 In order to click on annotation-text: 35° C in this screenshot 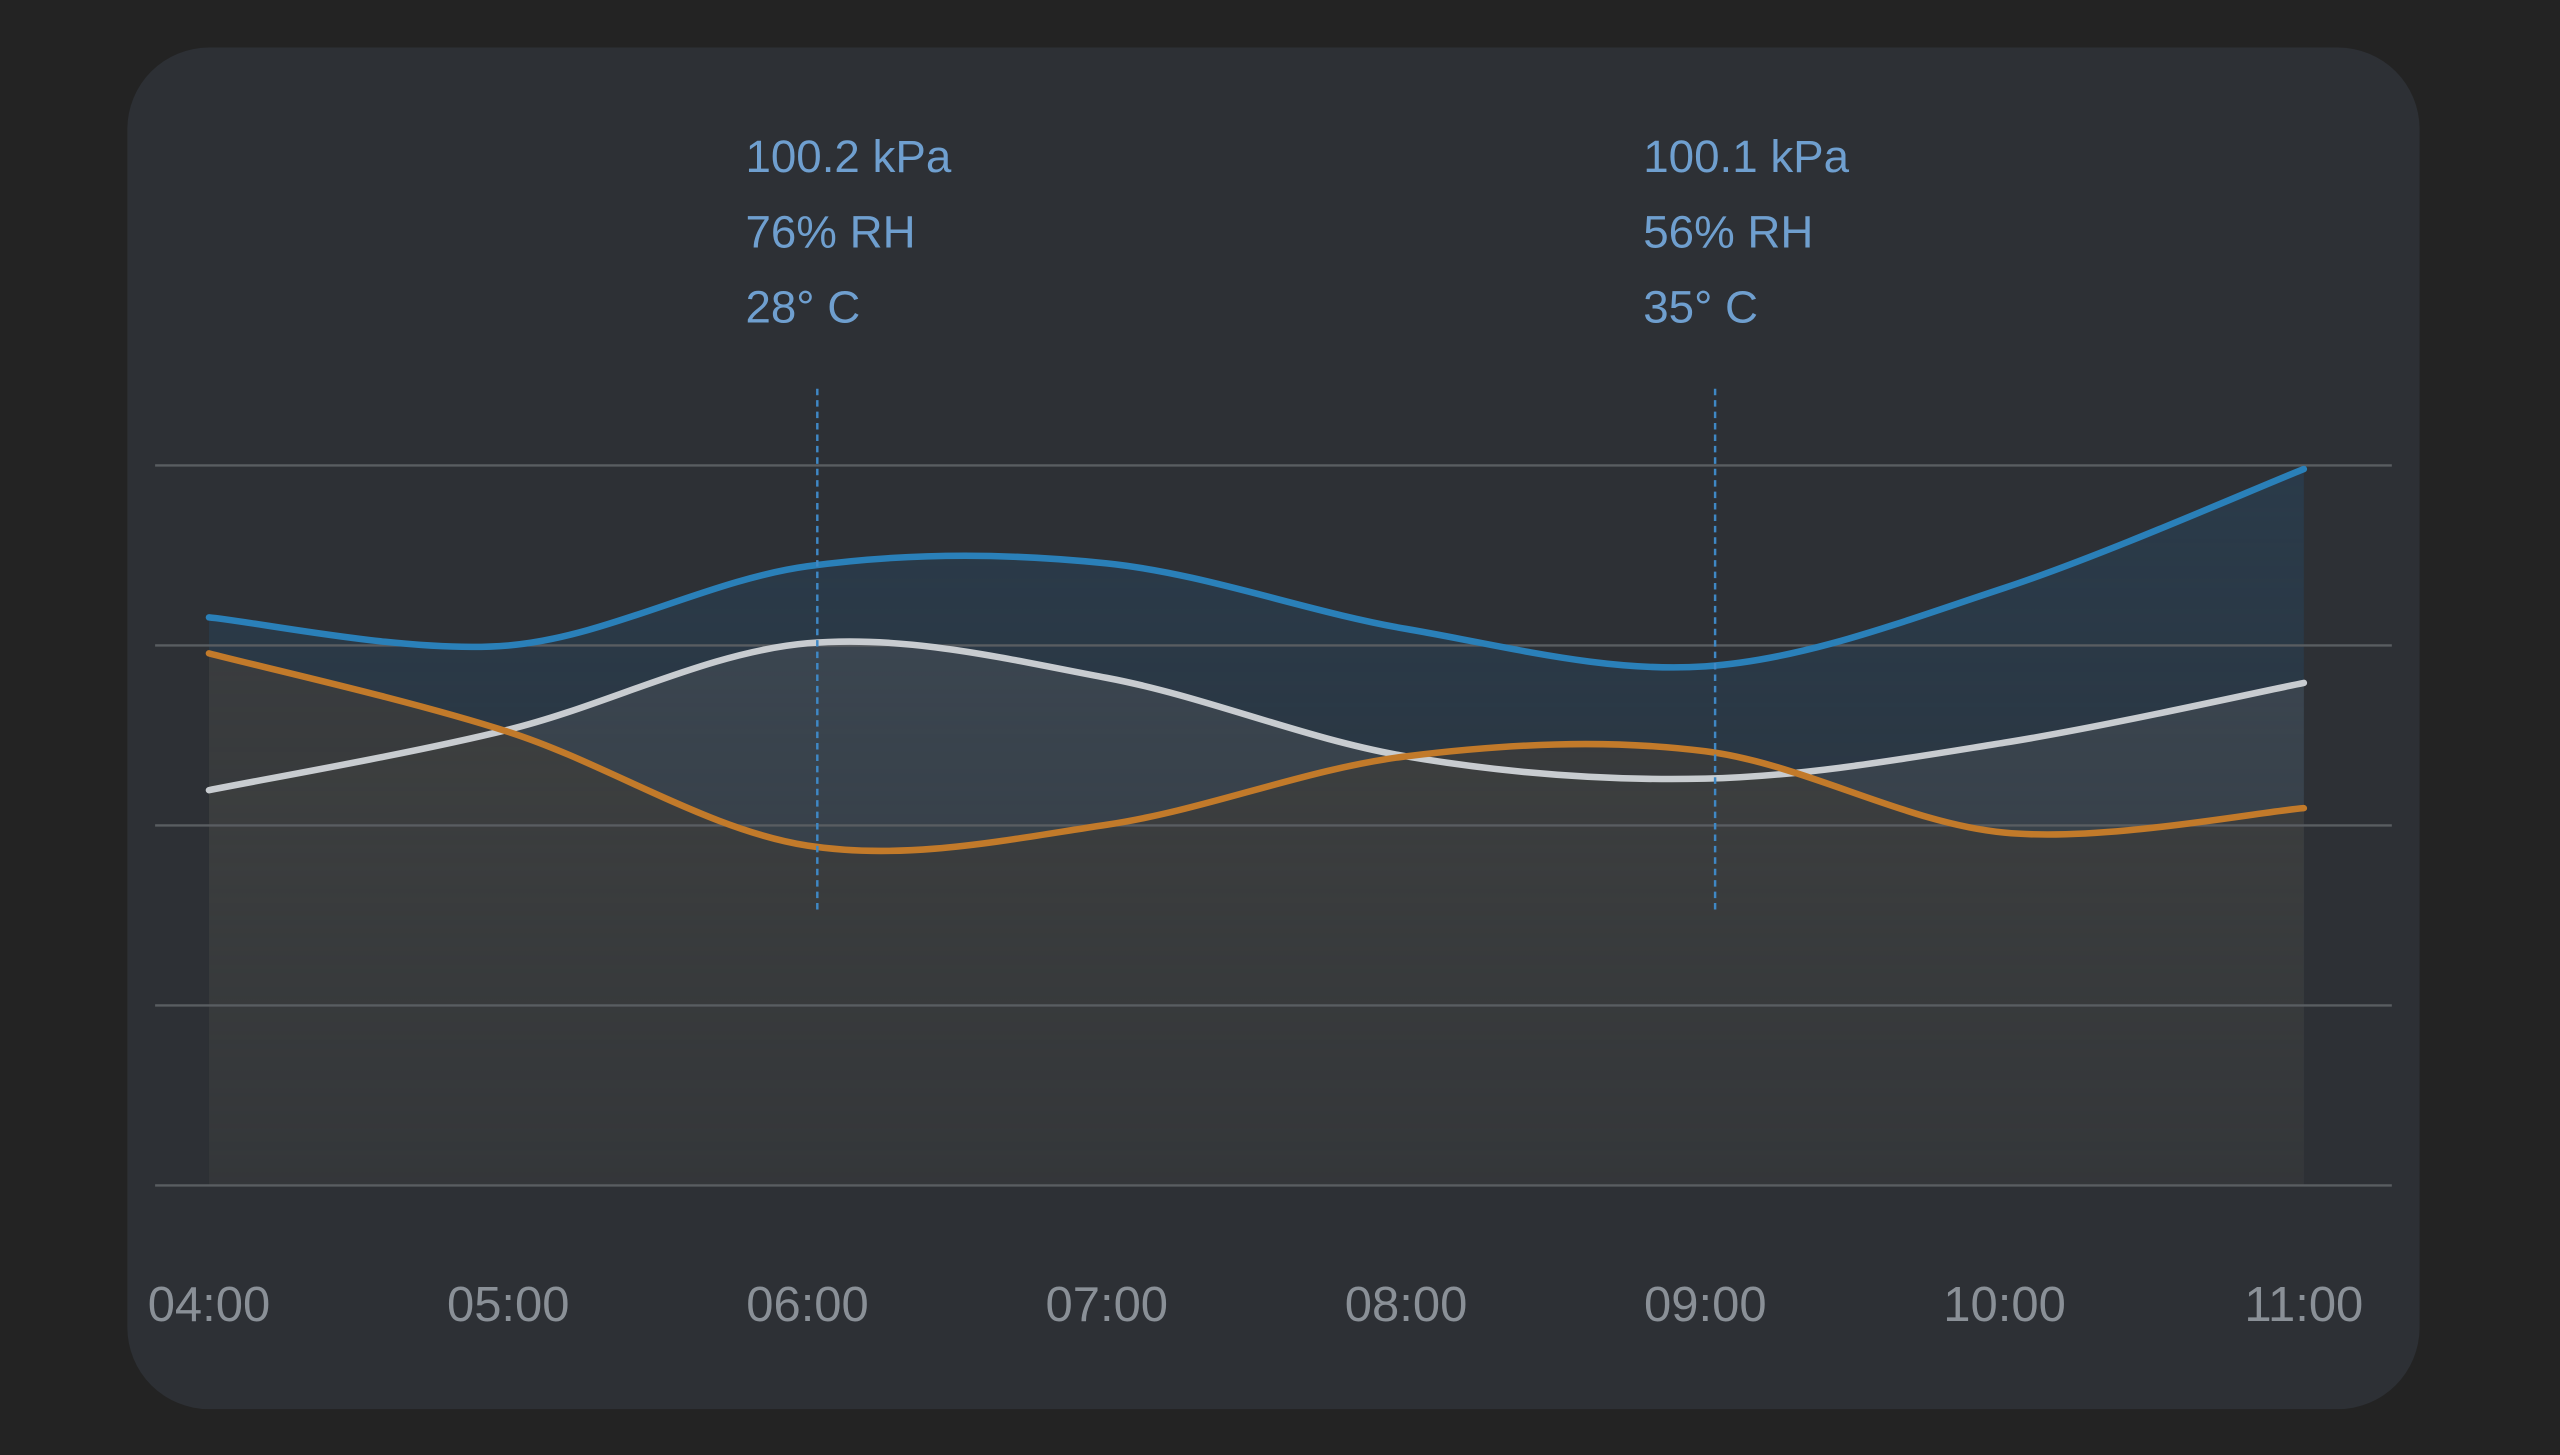, I will do `click(1700, 306)`.